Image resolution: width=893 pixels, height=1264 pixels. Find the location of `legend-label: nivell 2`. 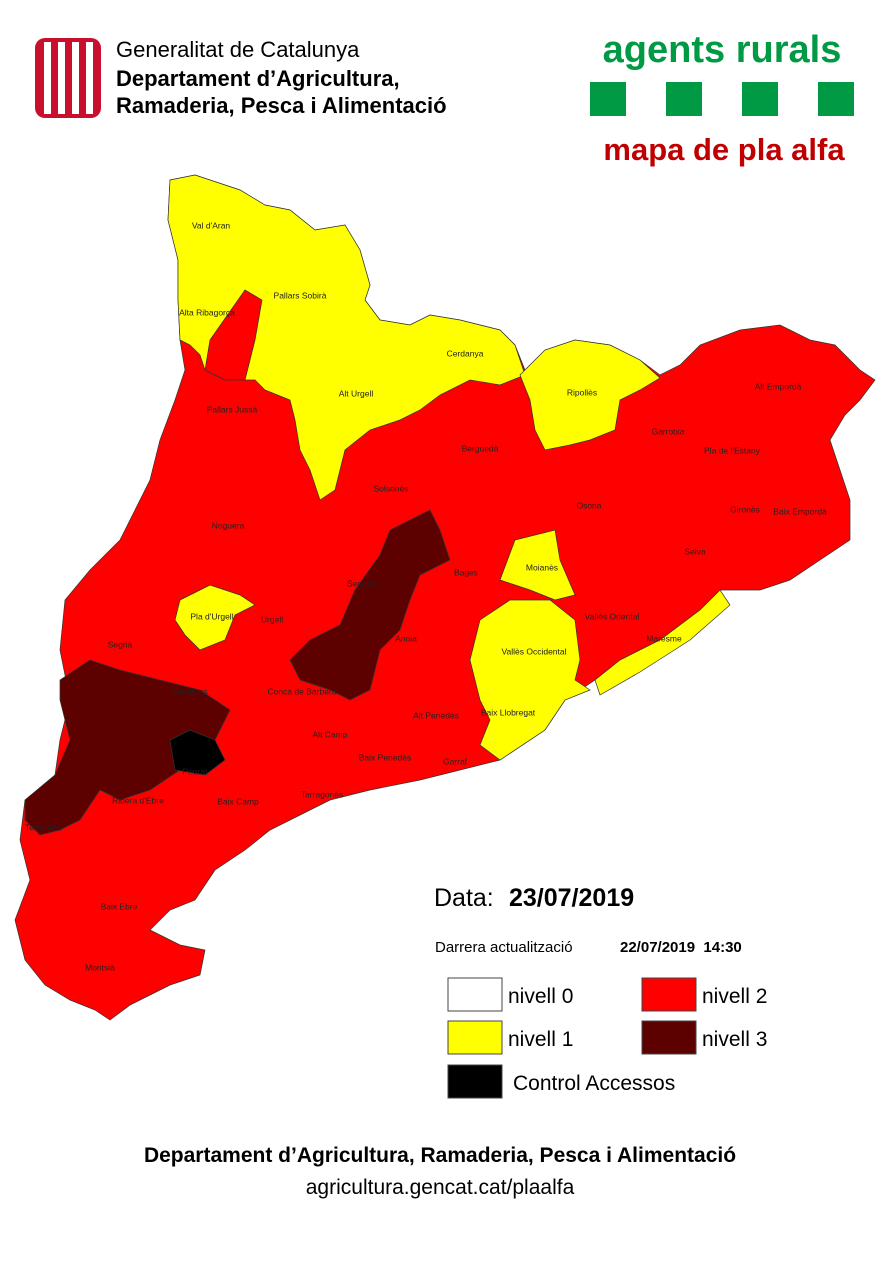

legend-label: nivell 2 is located at coordinates (734, 996).